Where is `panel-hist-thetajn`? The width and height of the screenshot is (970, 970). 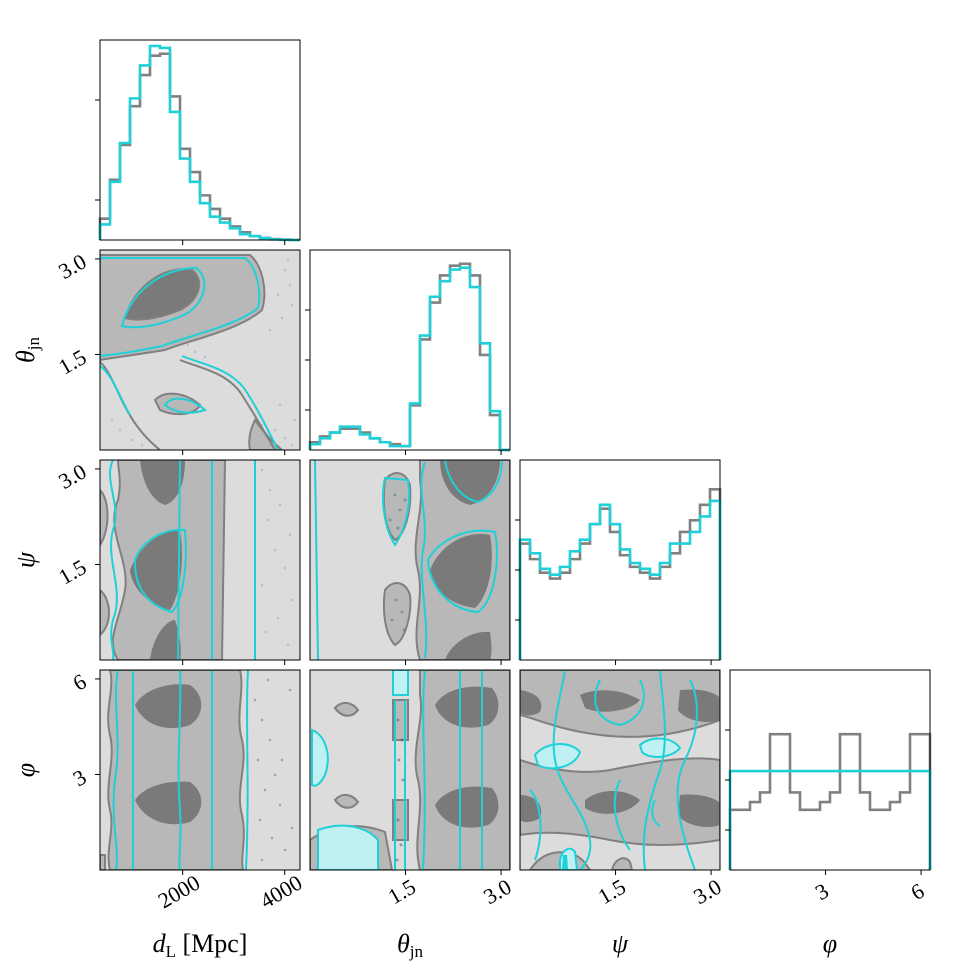 panel-hist-thetajn is located at coordinates (407, 357).